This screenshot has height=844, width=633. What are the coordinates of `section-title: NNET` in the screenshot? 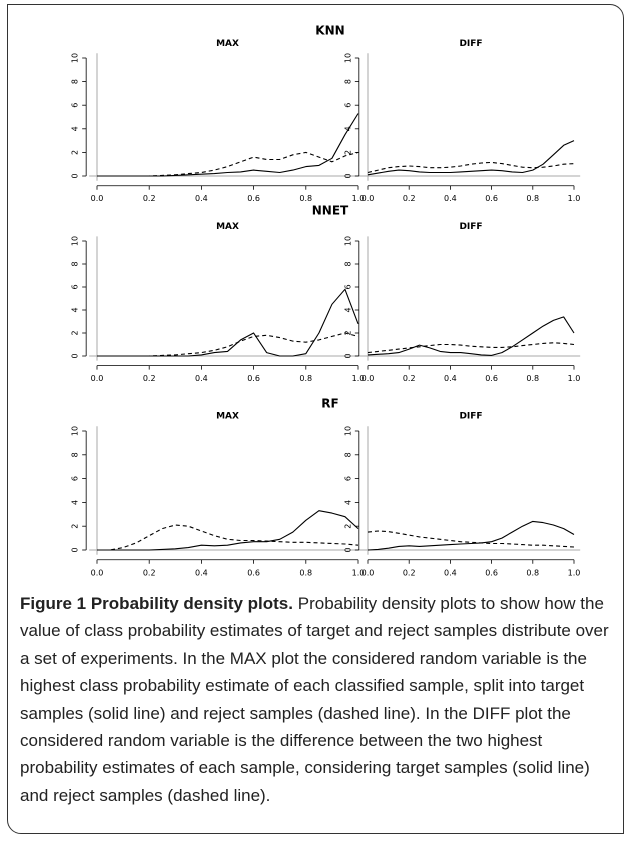 It's located at (330, 211).